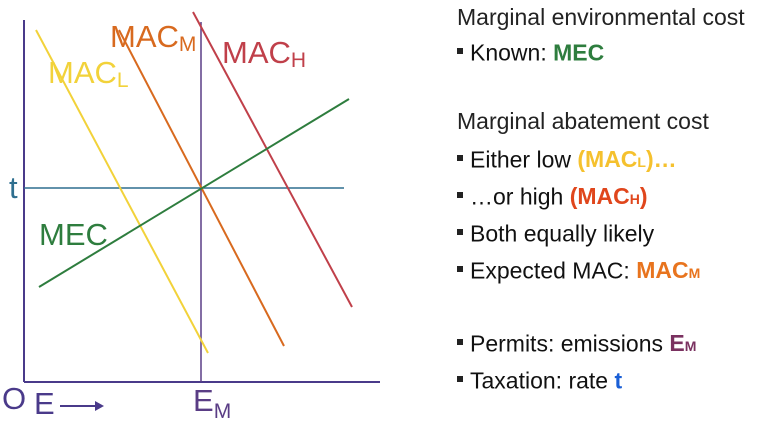 The image size is (784, 422). What do you see at coordinates (579, 52) in the screenshot?
I see `mec-highlight: MEC` at bounding box center [579, 52].